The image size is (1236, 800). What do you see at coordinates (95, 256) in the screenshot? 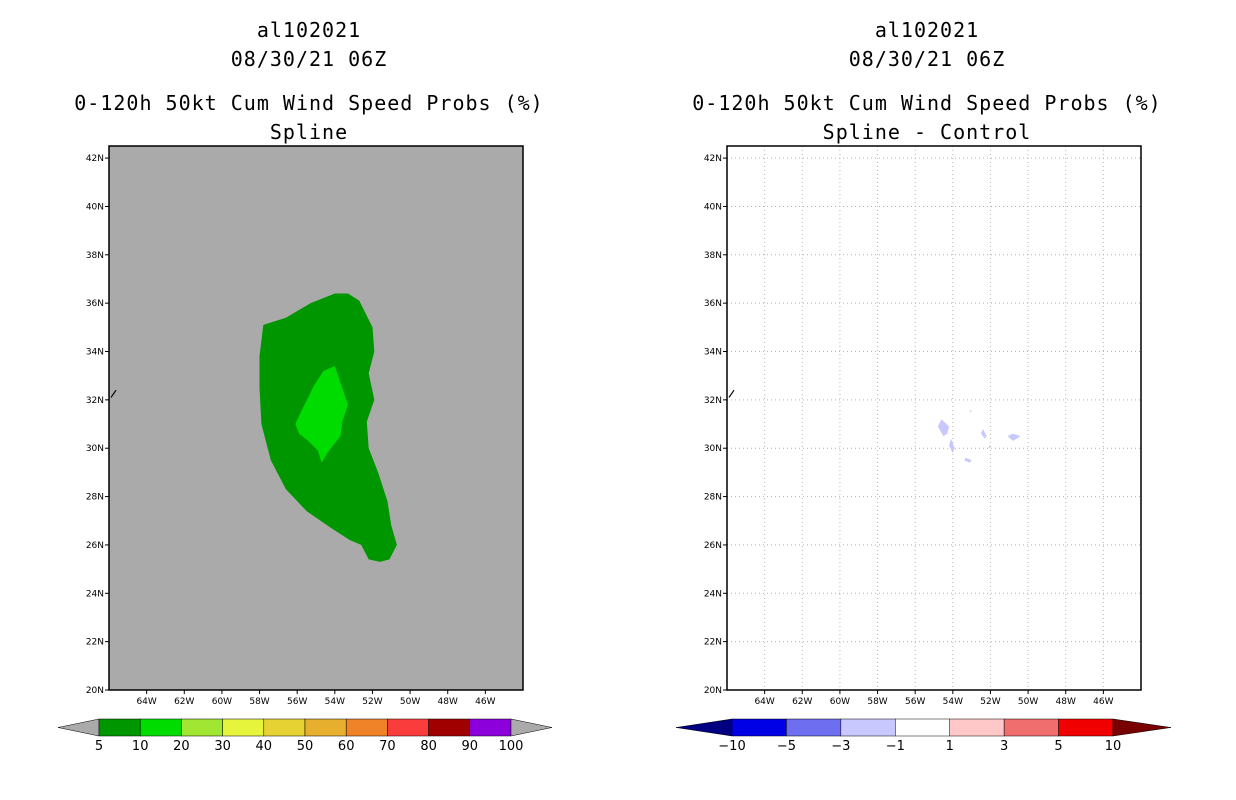
I see `lat-tick-label: 38N` at bounding box center [95, 256].